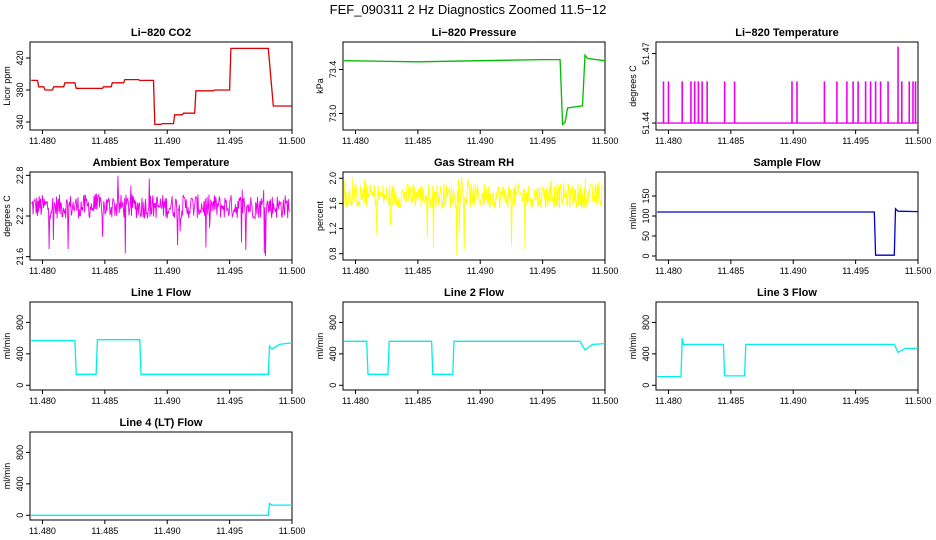 This screenshot has width=936, height=540. Describe the element at coordinates (474, 163) in the screenshot. I see `panel-title: Gas Stream RH` at that location.